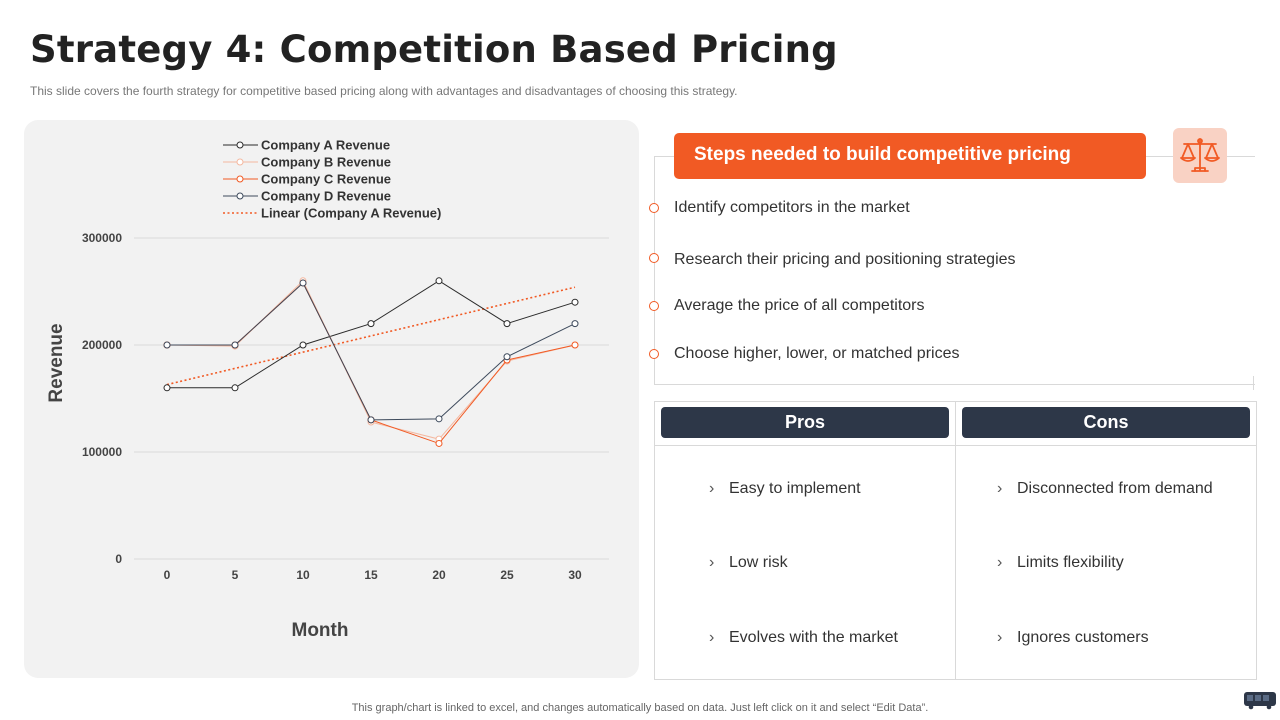  I want to click on step-item: Choose higher, lower, or matched prices, so click(817, 353).